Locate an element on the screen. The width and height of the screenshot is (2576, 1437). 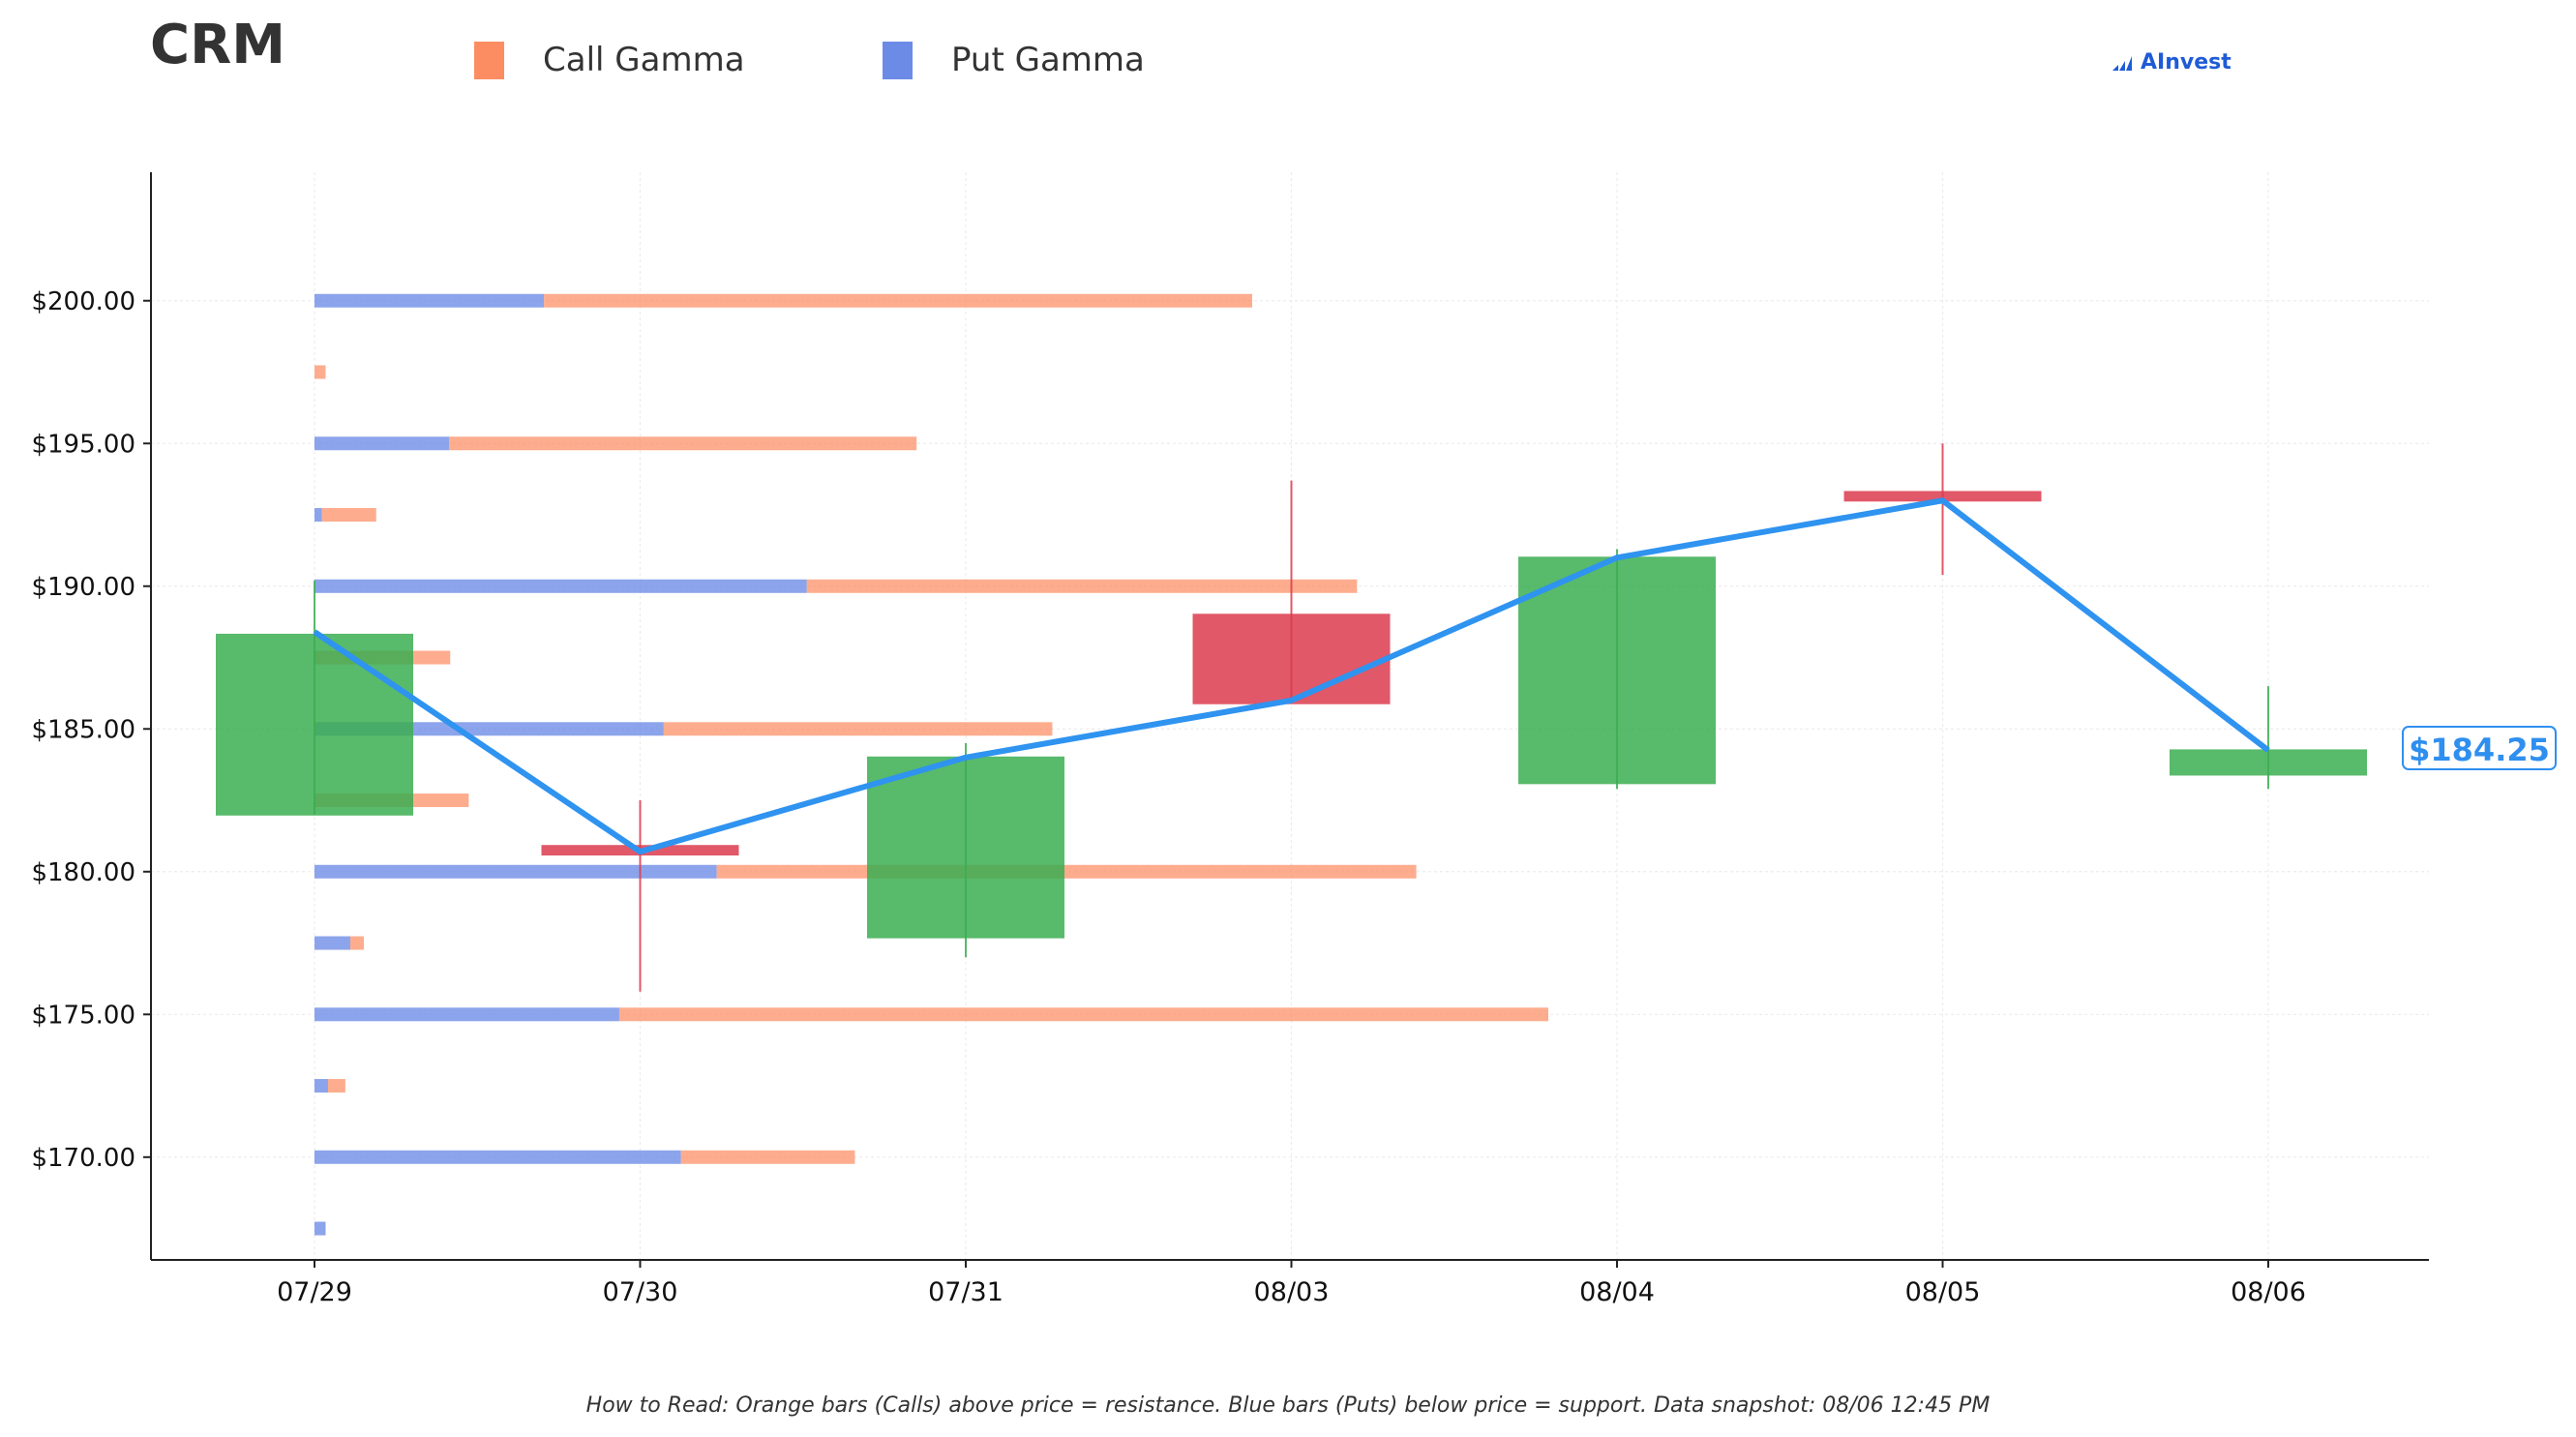
legend-call: Call Gamma is located at coordinates (609, 60).